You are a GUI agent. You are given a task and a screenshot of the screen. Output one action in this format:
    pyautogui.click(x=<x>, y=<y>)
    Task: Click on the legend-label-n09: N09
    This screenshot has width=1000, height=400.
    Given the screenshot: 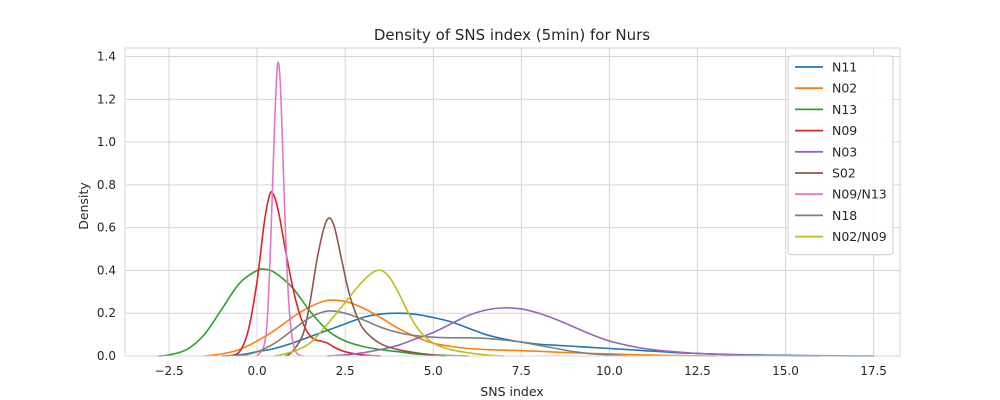 What is the action you would take?
    pyautogui.click(x=844, y=130)
    